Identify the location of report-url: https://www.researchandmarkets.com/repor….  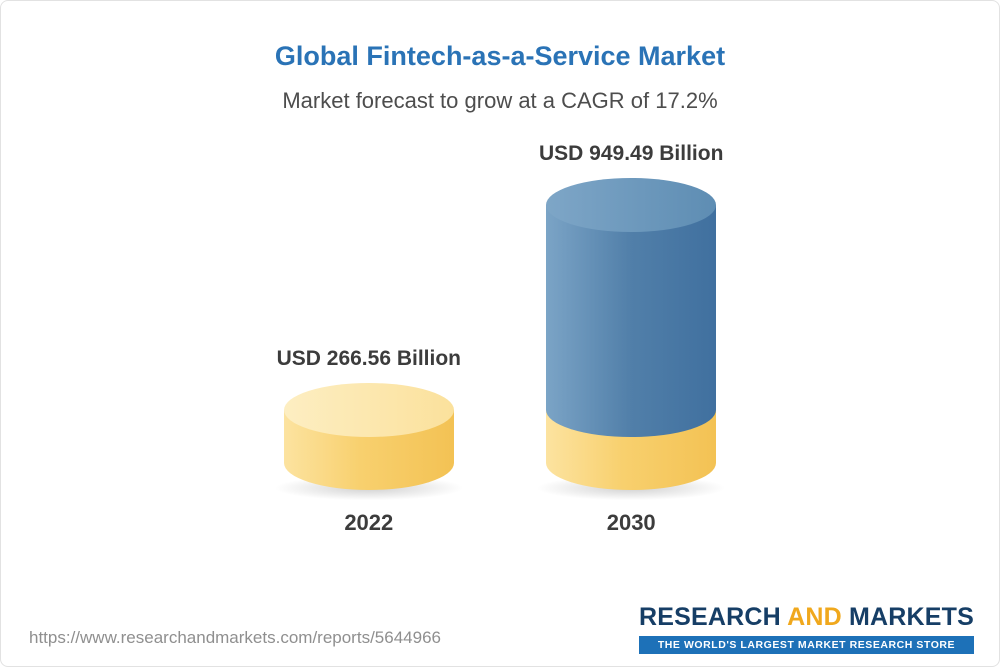
(235, 637).